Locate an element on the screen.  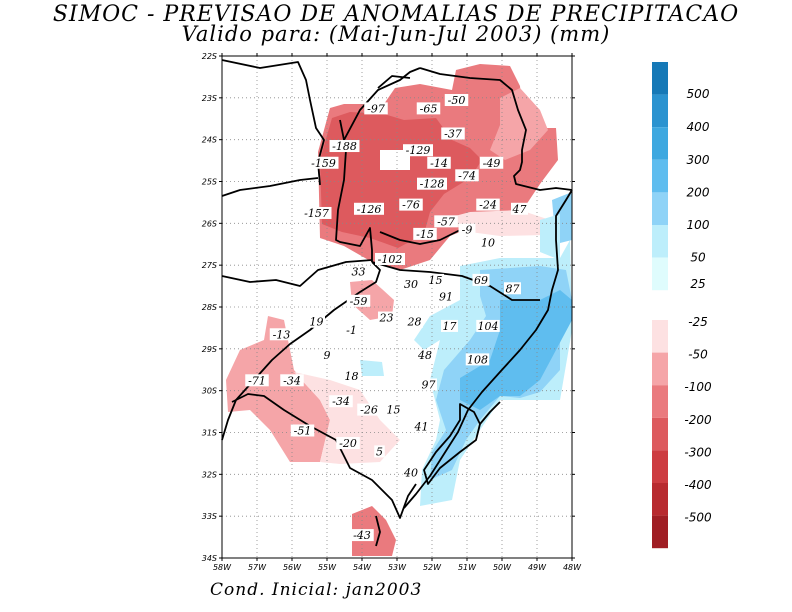
anomaly-value-label: 15 is located at coordinates (436, 280).